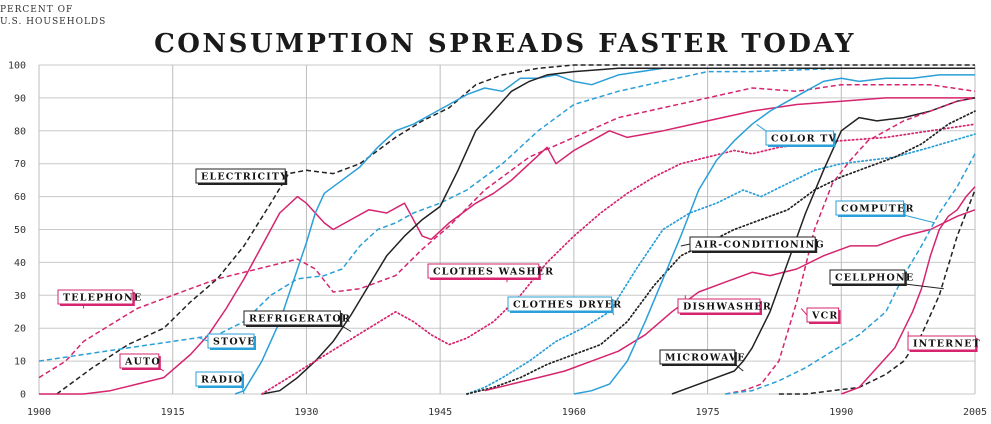  What do you see at coordinates (306, 412) in the screenshot?
I see `x-tick-label: 1930` at bounding box center [306, 412].